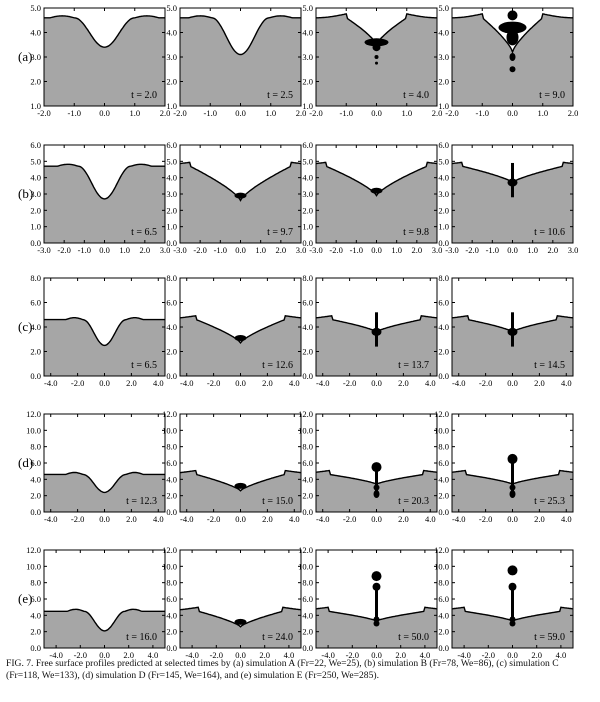  I want to click on time-label: t = 2.0, so click(144, 95).